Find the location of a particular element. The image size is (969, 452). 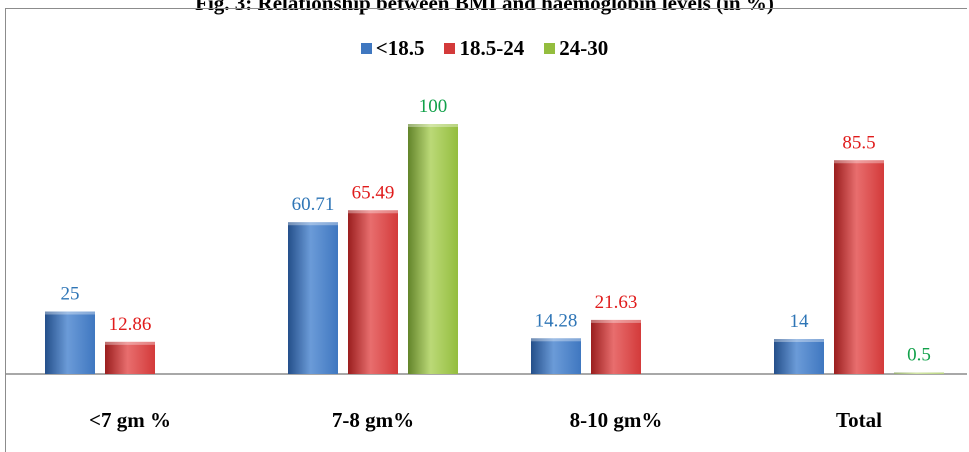

legend-label-series-1: <18.5 is located at coordinates (400, 48).